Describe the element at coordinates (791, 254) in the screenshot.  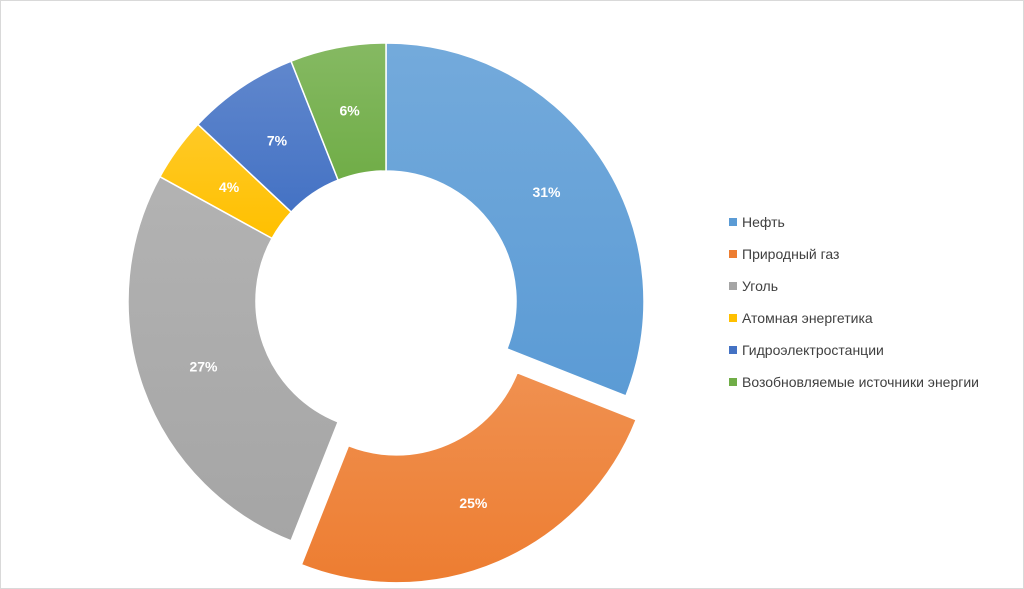
I see `legend-label-natural-gas: Природный газ` at that location.